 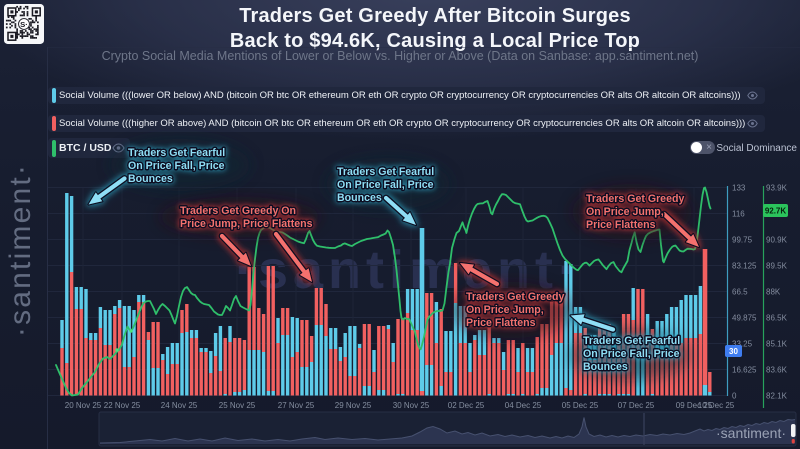 What do you see at coordinates (777, 369) in the screenshot?
I see `svg-text: 83.6K` at bounding box center [777, 369].